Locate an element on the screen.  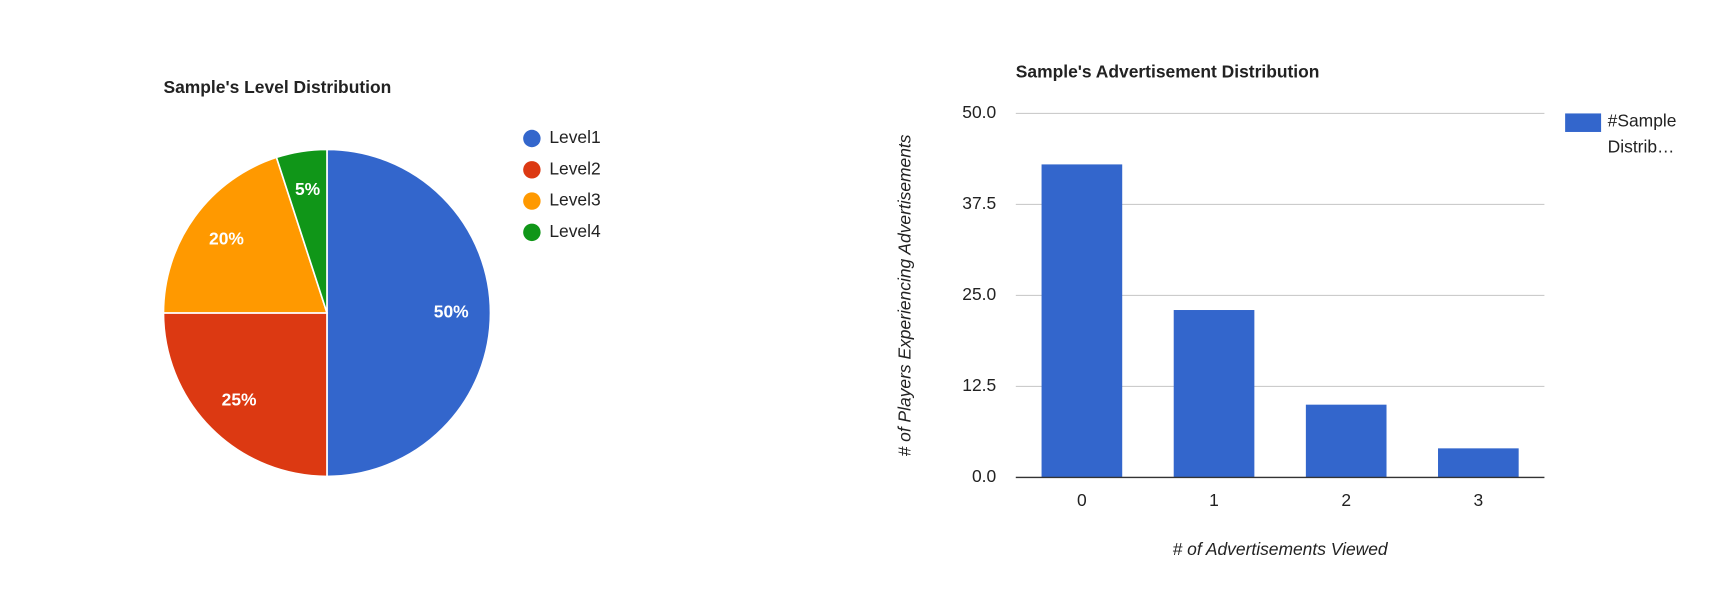
x-tick-label: 0 is located at coordinates (1082, 500).